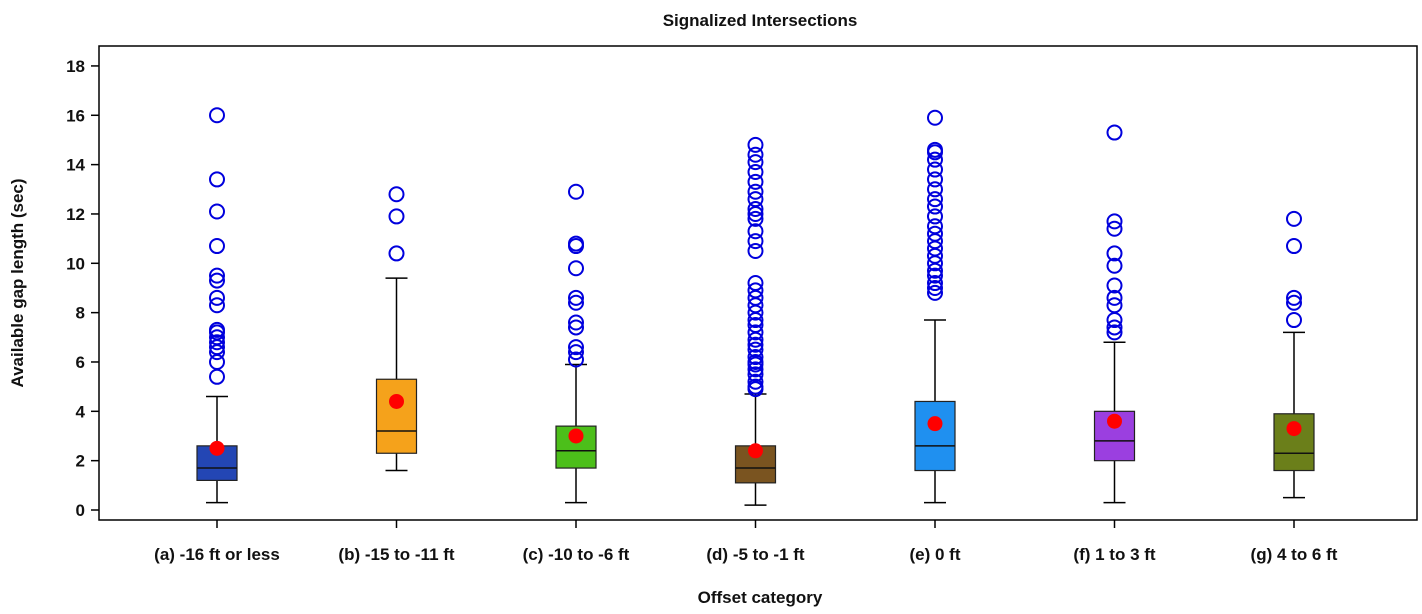 This screenshot has height=614, width=1422. What do you see at coordinates (217, 554) in the screenshot?
I see `x-tick-label: (a) -16 ft or less` at bounding box center [217, 554].